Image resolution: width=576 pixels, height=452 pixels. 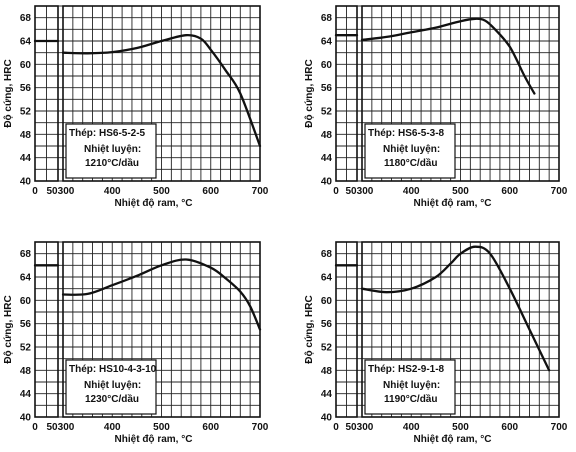 I want to click on steel-grade-label: Thép: HS6-5-3-8, so click(x=406, y=133).